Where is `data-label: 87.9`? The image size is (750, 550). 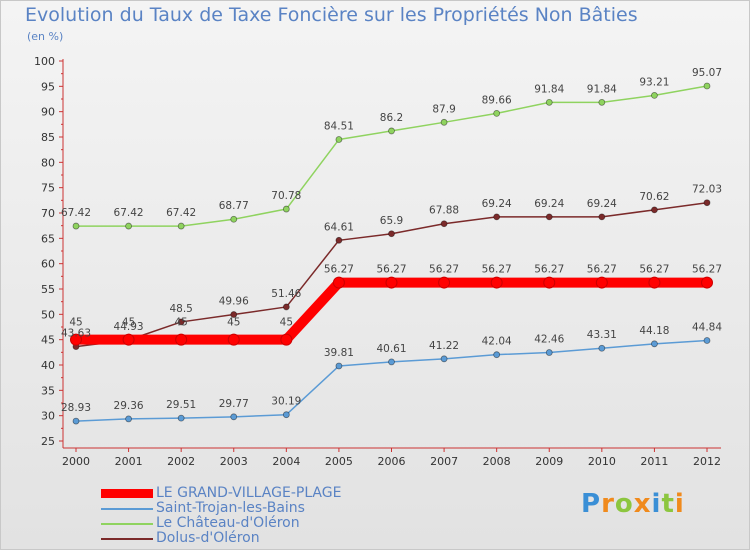 data-label: 87.9 is located at coordinates (443, 109).